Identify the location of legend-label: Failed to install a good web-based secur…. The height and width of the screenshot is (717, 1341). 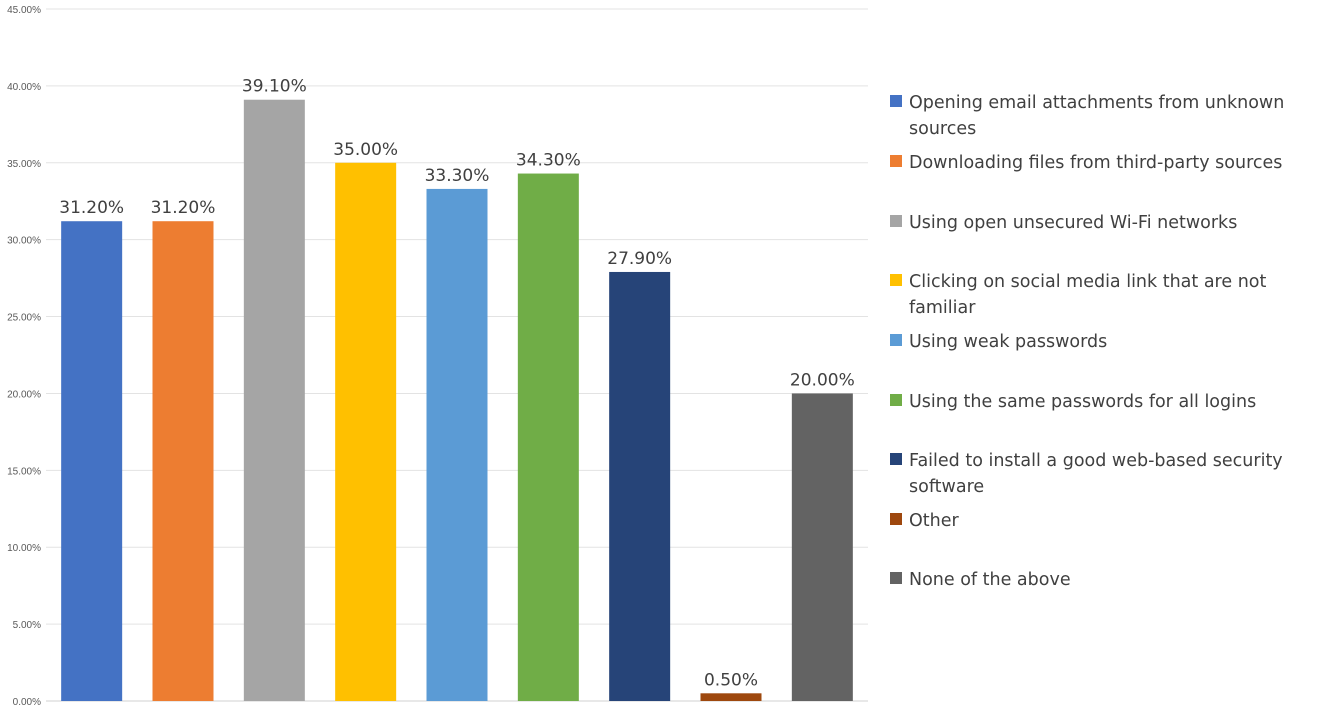
(1096, 474).